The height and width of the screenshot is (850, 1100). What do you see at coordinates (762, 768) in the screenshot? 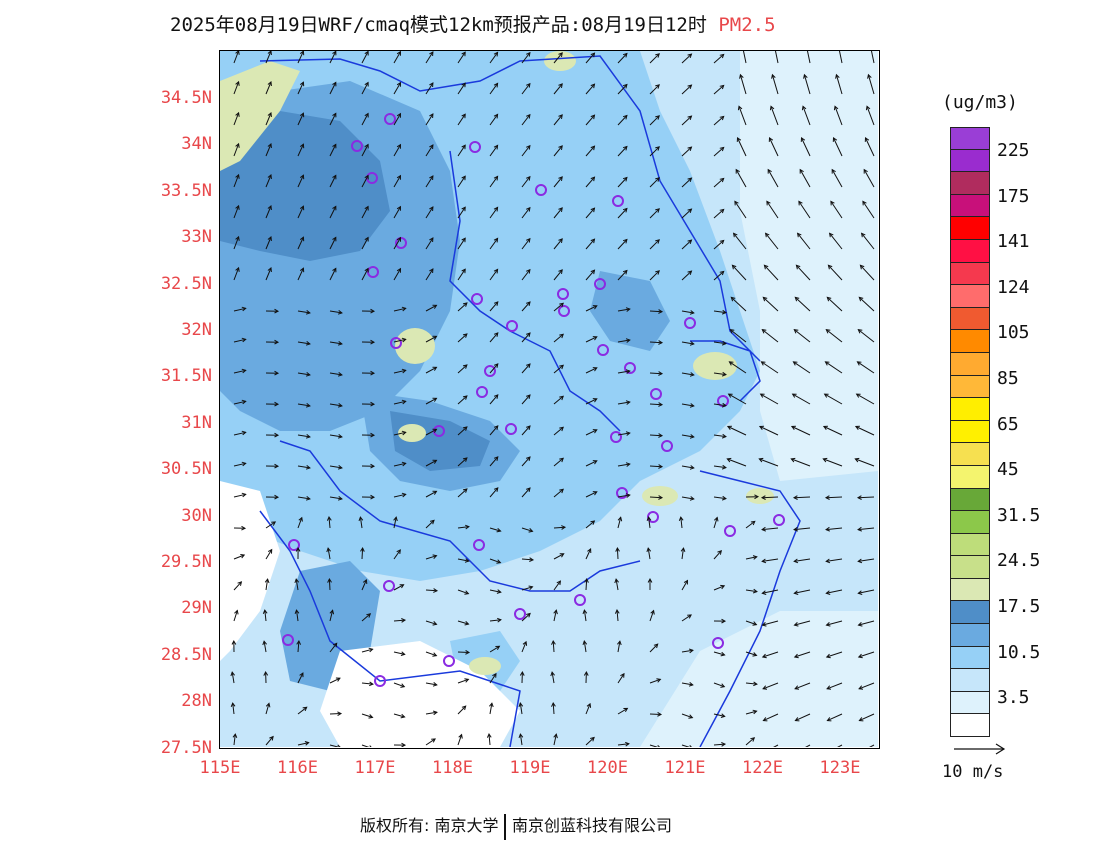
I see `lon-tick-label: 122E` at bounding box center [762, 768].